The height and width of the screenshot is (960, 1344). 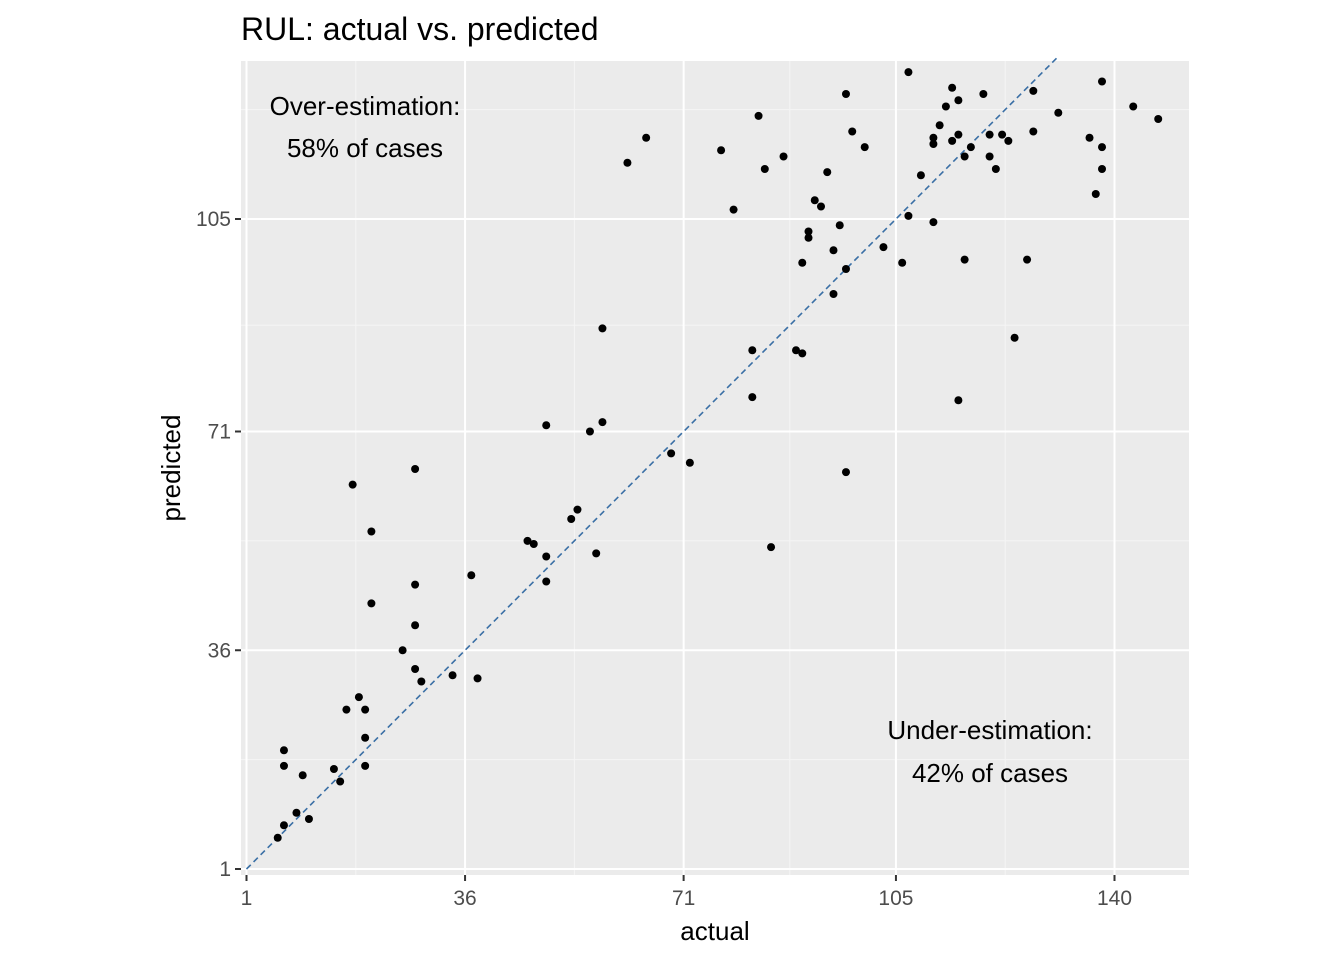 I want to click on annotation-under-line-2: 42% of cases, so click(x=990, y=773).